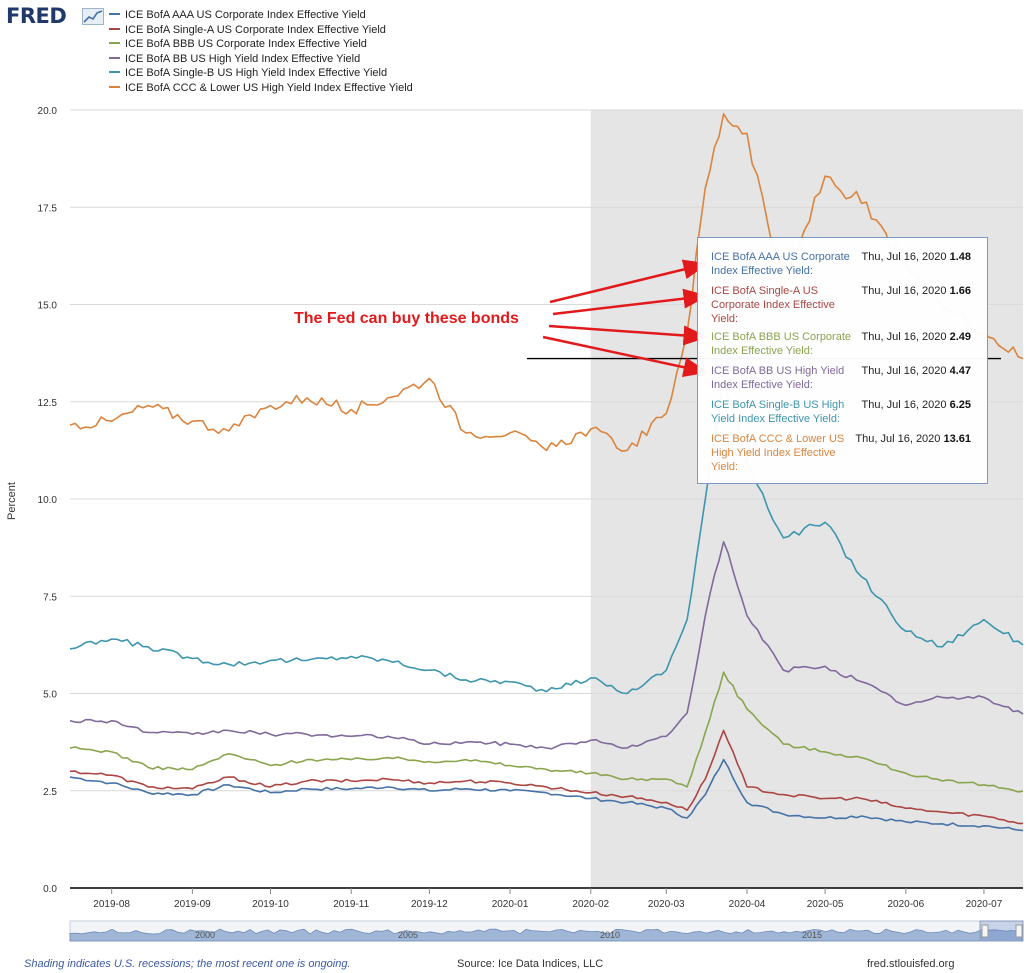 The image size is (1031, 973). I want to click on y-tick-label: 17.5, so click(48, 208).